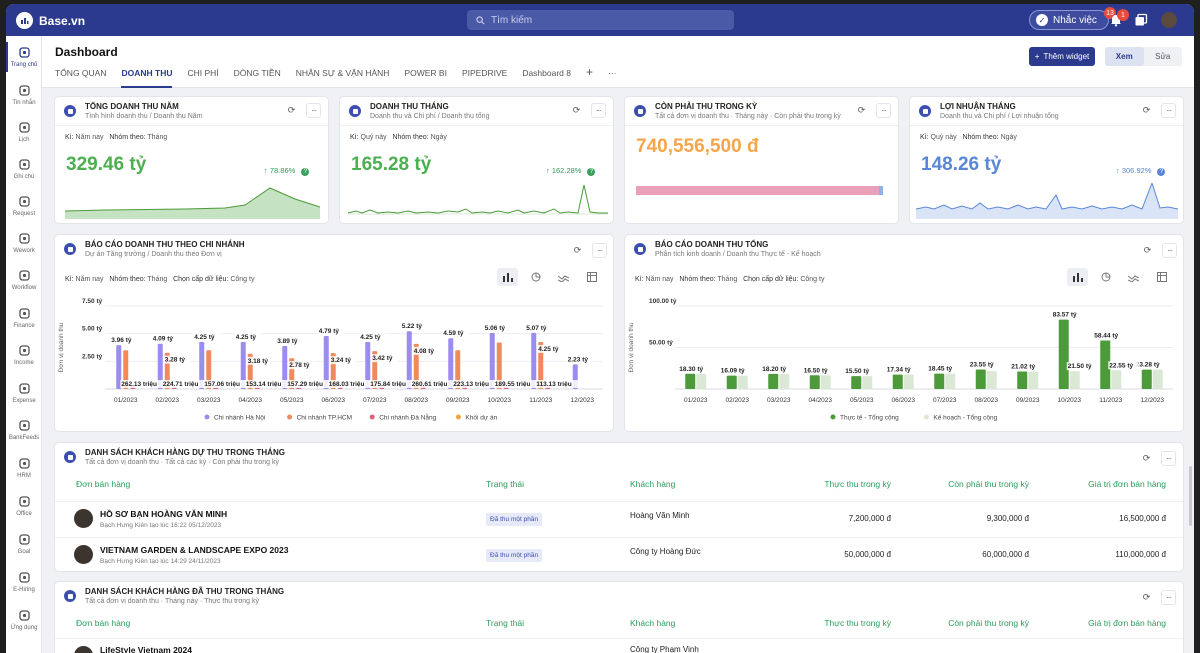 This screenshot has height=653, width=1200. I want to click on tab-7: Dashboard 8, so click(546, 73).